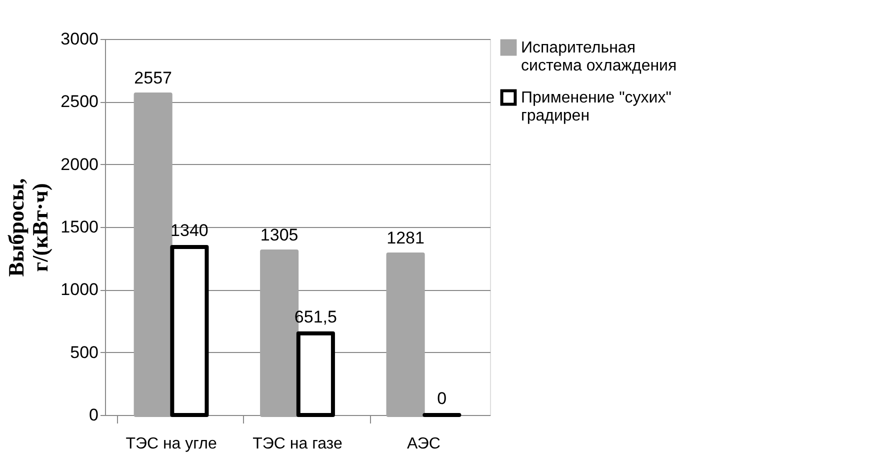  Describe the element at coordinates (79, 164) in the screenshot. I see `y-tick-label: 2000` at that location.